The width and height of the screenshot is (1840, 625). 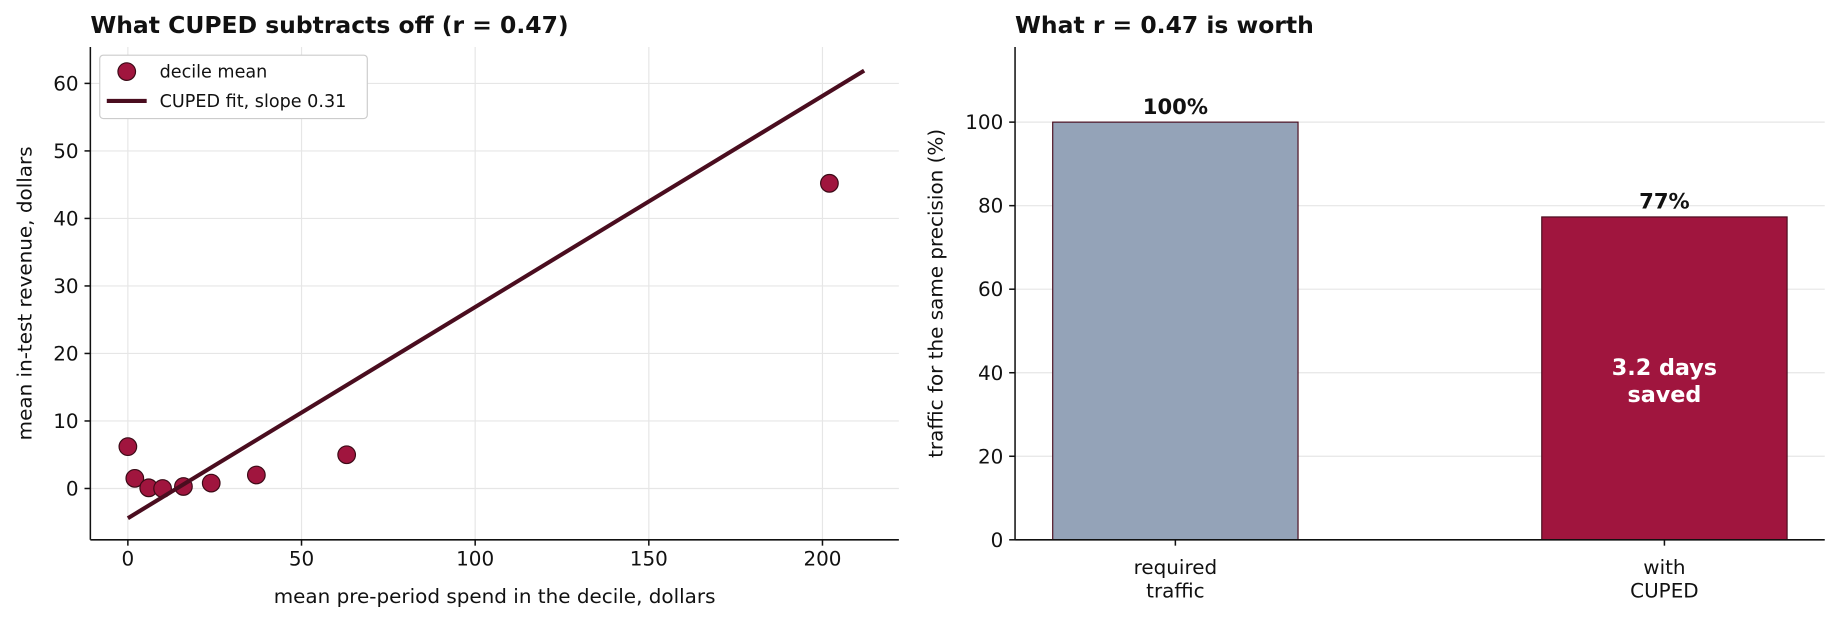 I want to click on legend-swatch, so click(x=127, y=71).